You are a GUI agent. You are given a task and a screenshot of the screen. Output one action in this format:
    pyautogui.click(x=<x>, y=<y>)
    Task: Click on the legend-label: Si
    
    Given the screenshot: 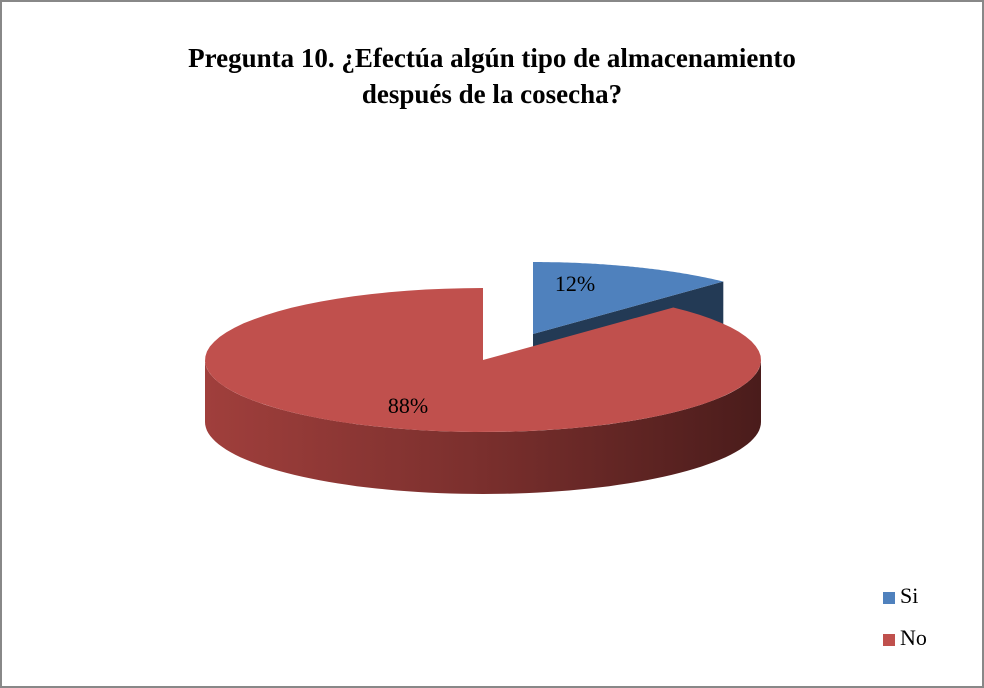 What is the action you would take?
    pyautogui.click(x=909, y=595)
    